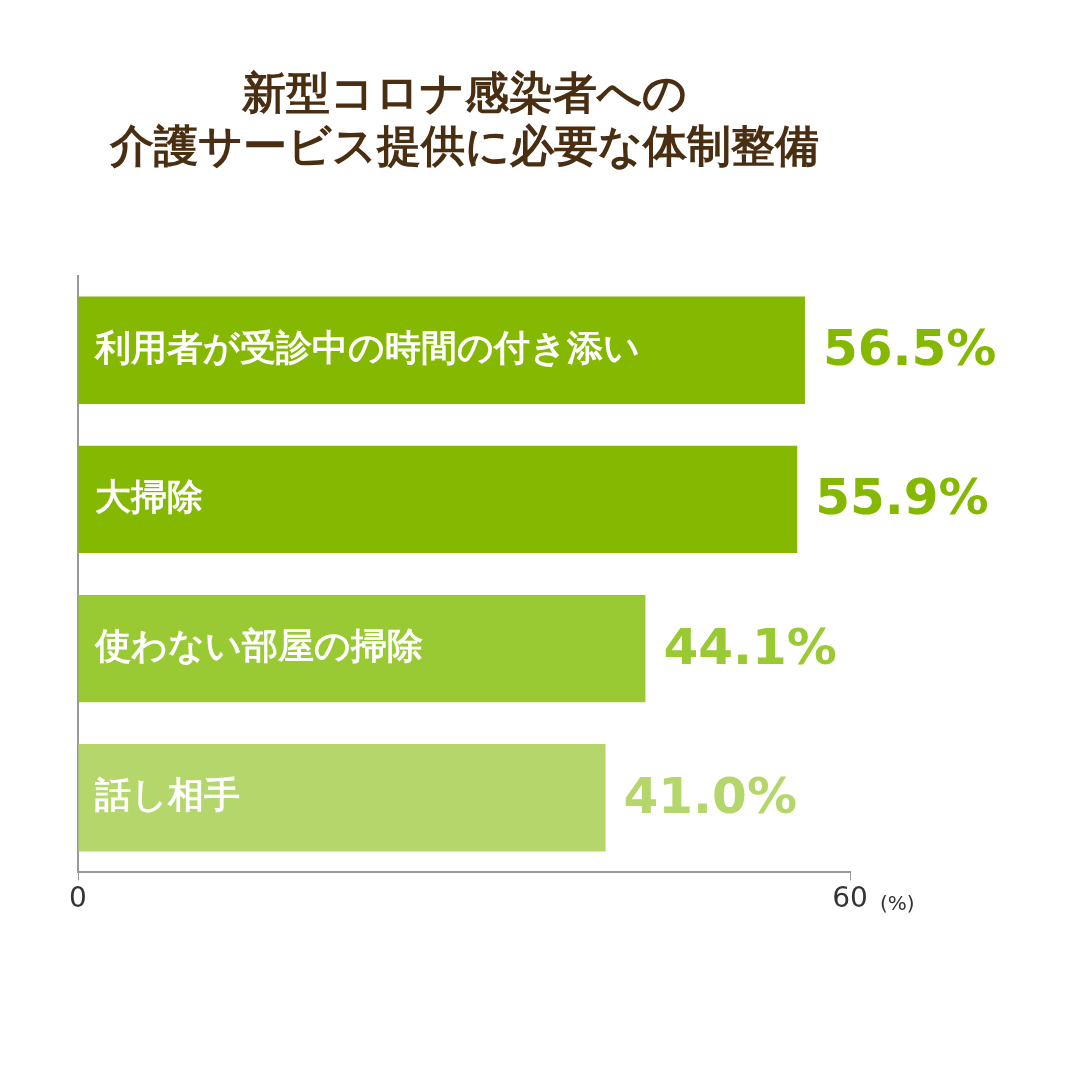  I want to click on y-tick-label: 話し相手, so click(166, 795).